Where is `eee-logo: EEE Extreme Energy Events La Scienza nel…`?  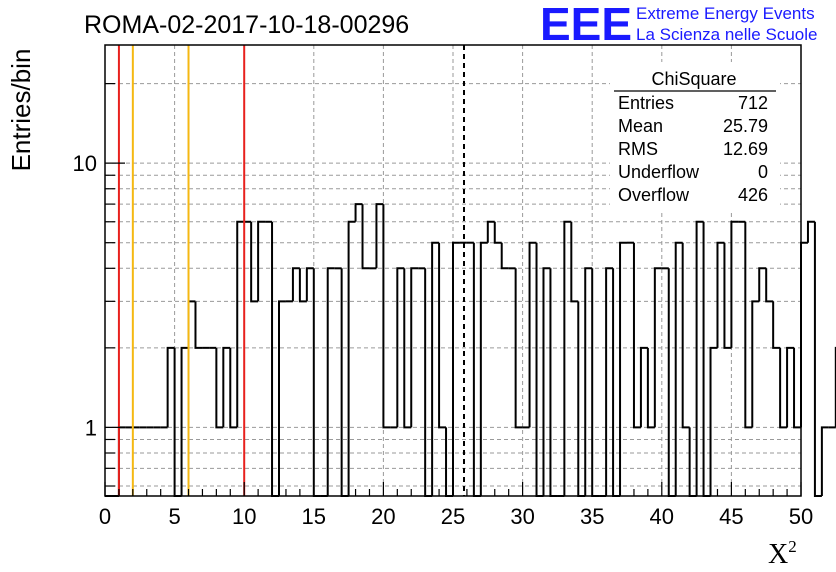 eee-logo: EEE Extreme Energy Events La Scienza nel… is located at coordinates (678, 25).